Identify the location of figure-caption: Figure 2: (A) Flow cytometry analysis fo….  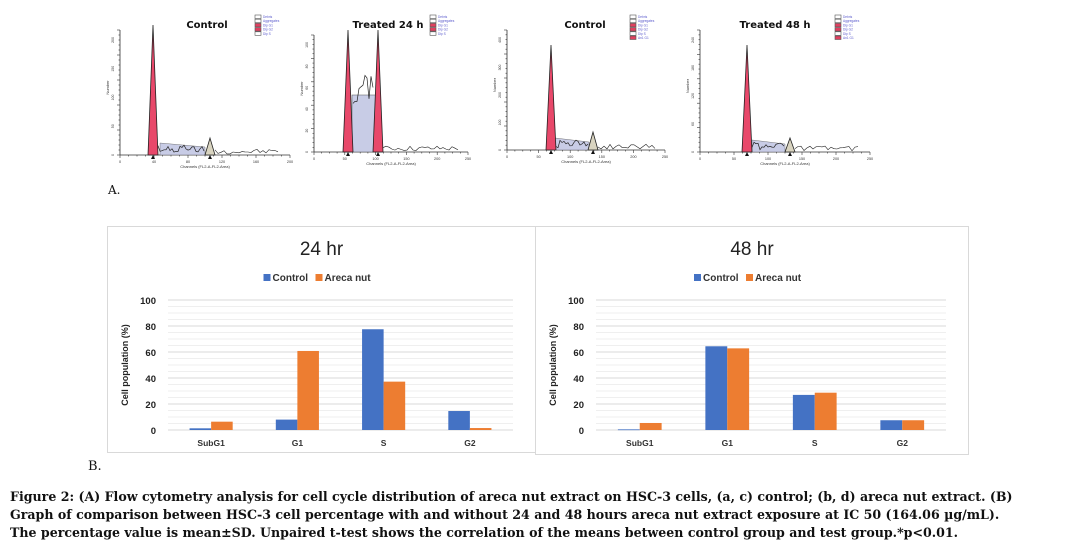
(540, 515).